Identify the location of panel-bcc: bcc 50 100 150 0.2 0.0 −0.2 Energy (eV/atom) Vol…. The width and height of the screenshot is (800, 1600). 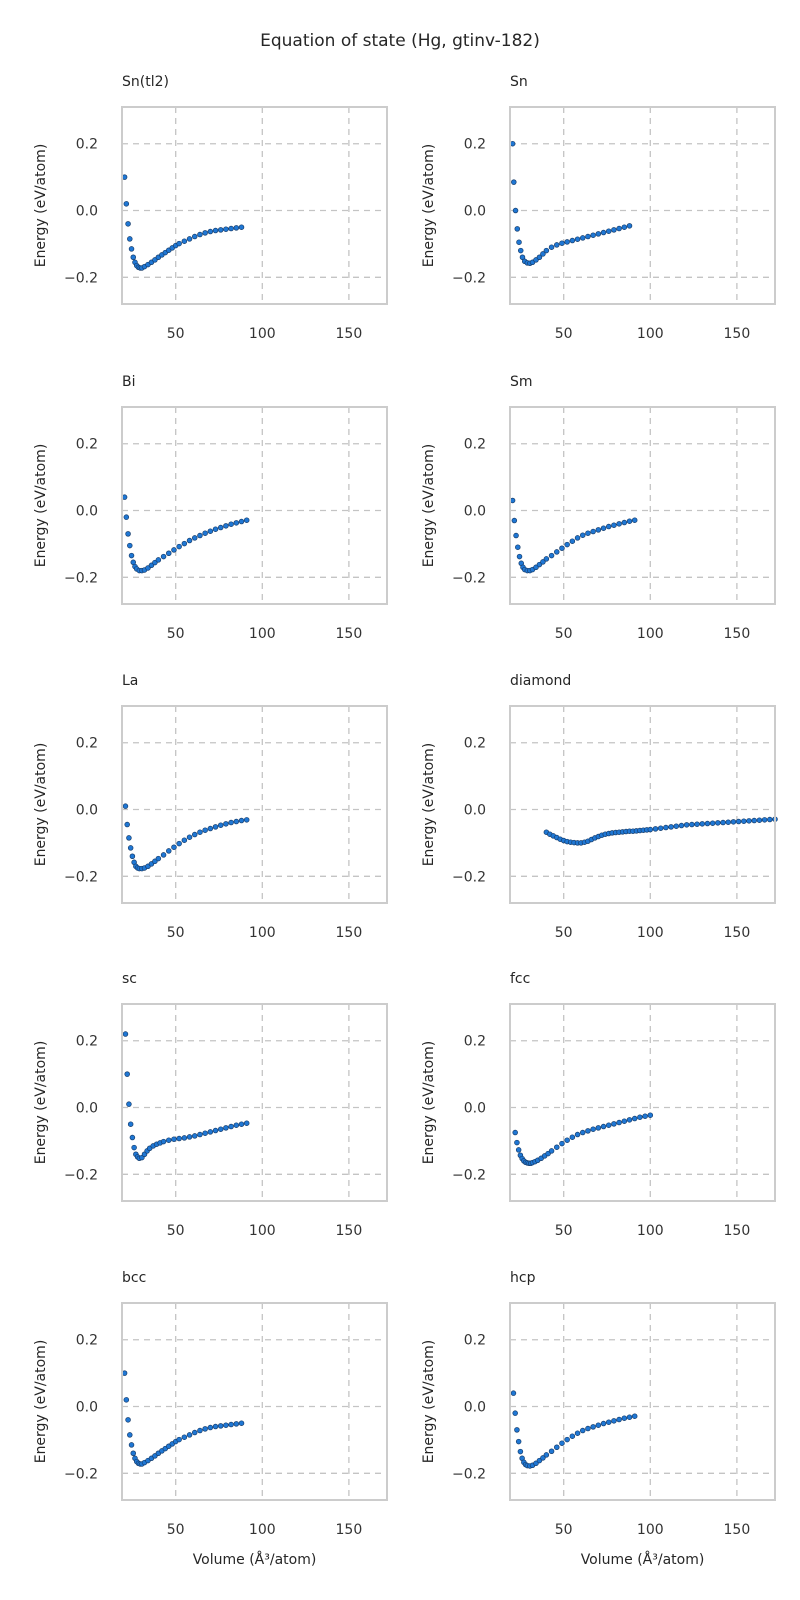
(210, 1419).